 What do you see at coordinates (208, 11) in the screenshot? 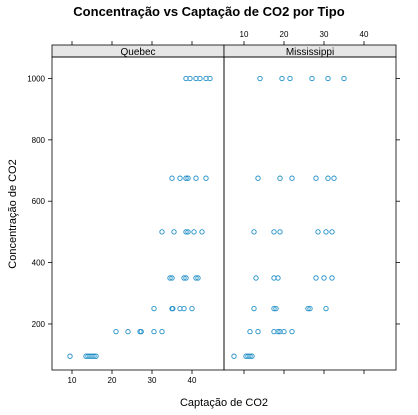
I see `chart-title: Concentração vs Captação de CO2 por Tipo` at bounding box center [208, 11].